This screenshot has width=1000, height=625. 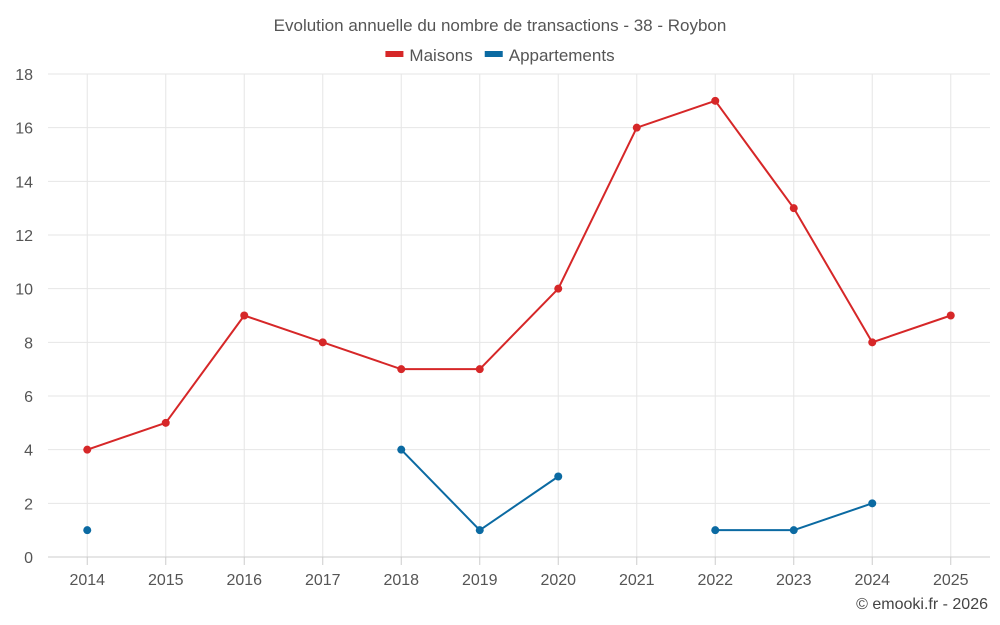 I want to click on x-tick-label: 2020, so click(x=558, y=580).